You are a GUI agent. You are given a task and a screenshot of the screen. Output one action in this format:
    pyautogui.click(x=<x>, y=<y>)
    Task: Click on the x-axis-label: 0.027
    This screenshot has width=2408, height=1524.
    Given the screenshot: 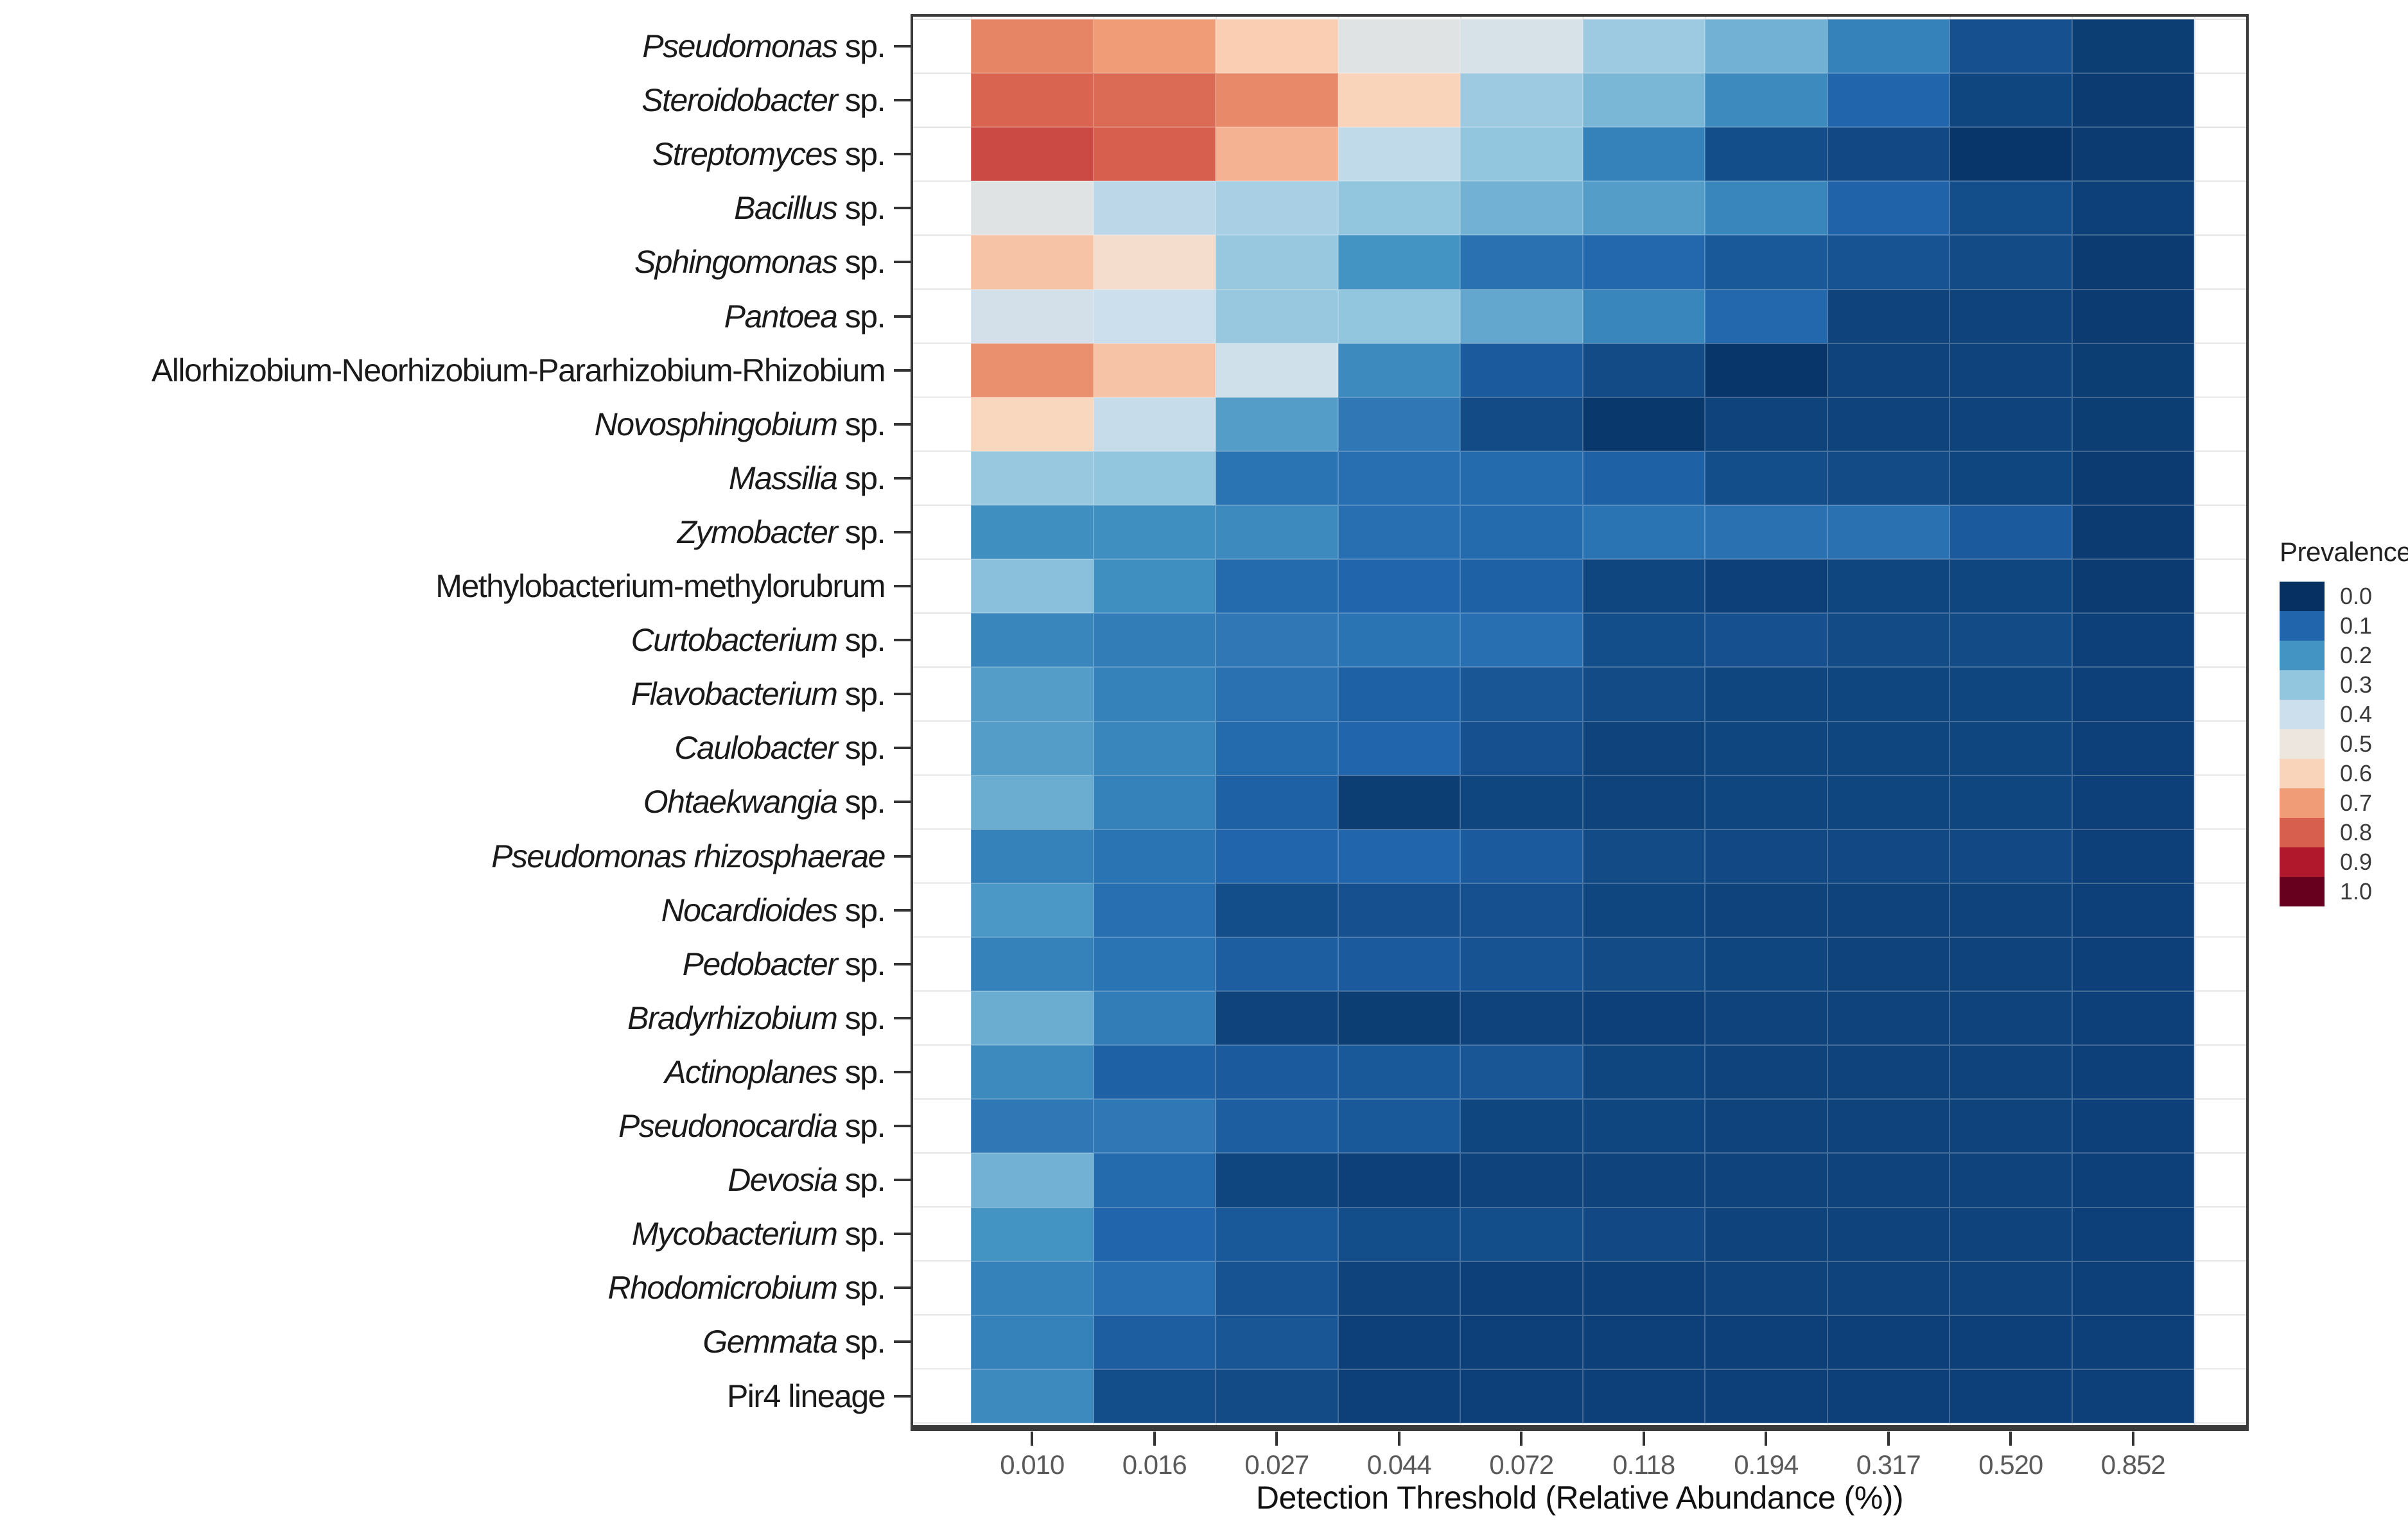 What is the action you would take?
    pyautogui.click(x=1276, y=1465)
    